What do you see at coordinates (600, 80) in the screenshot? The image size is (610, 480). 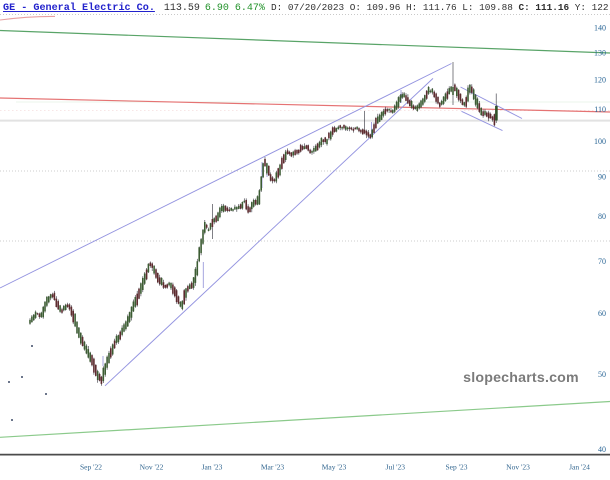 I see `svg-text: 120` at bounding box center [600, 80].